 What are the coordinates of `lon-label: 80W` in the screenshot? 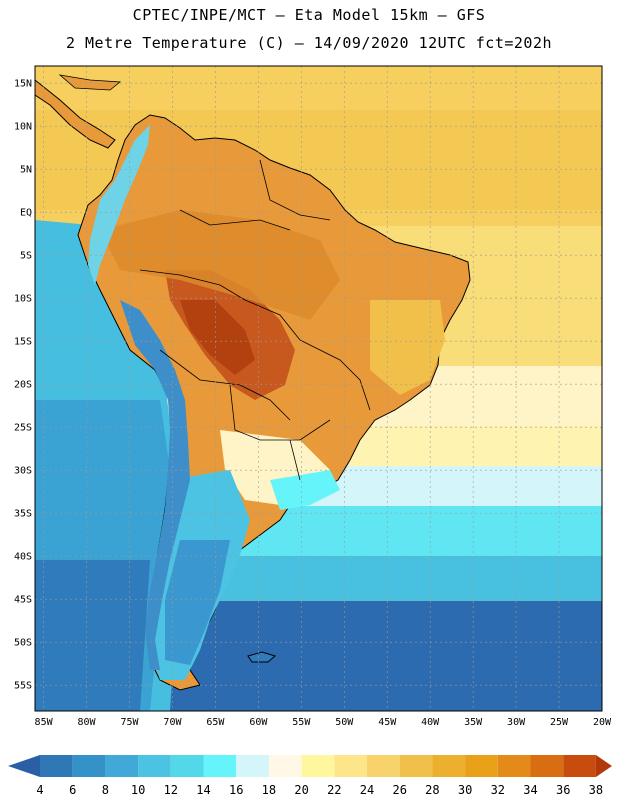 It's located at (87, 722).